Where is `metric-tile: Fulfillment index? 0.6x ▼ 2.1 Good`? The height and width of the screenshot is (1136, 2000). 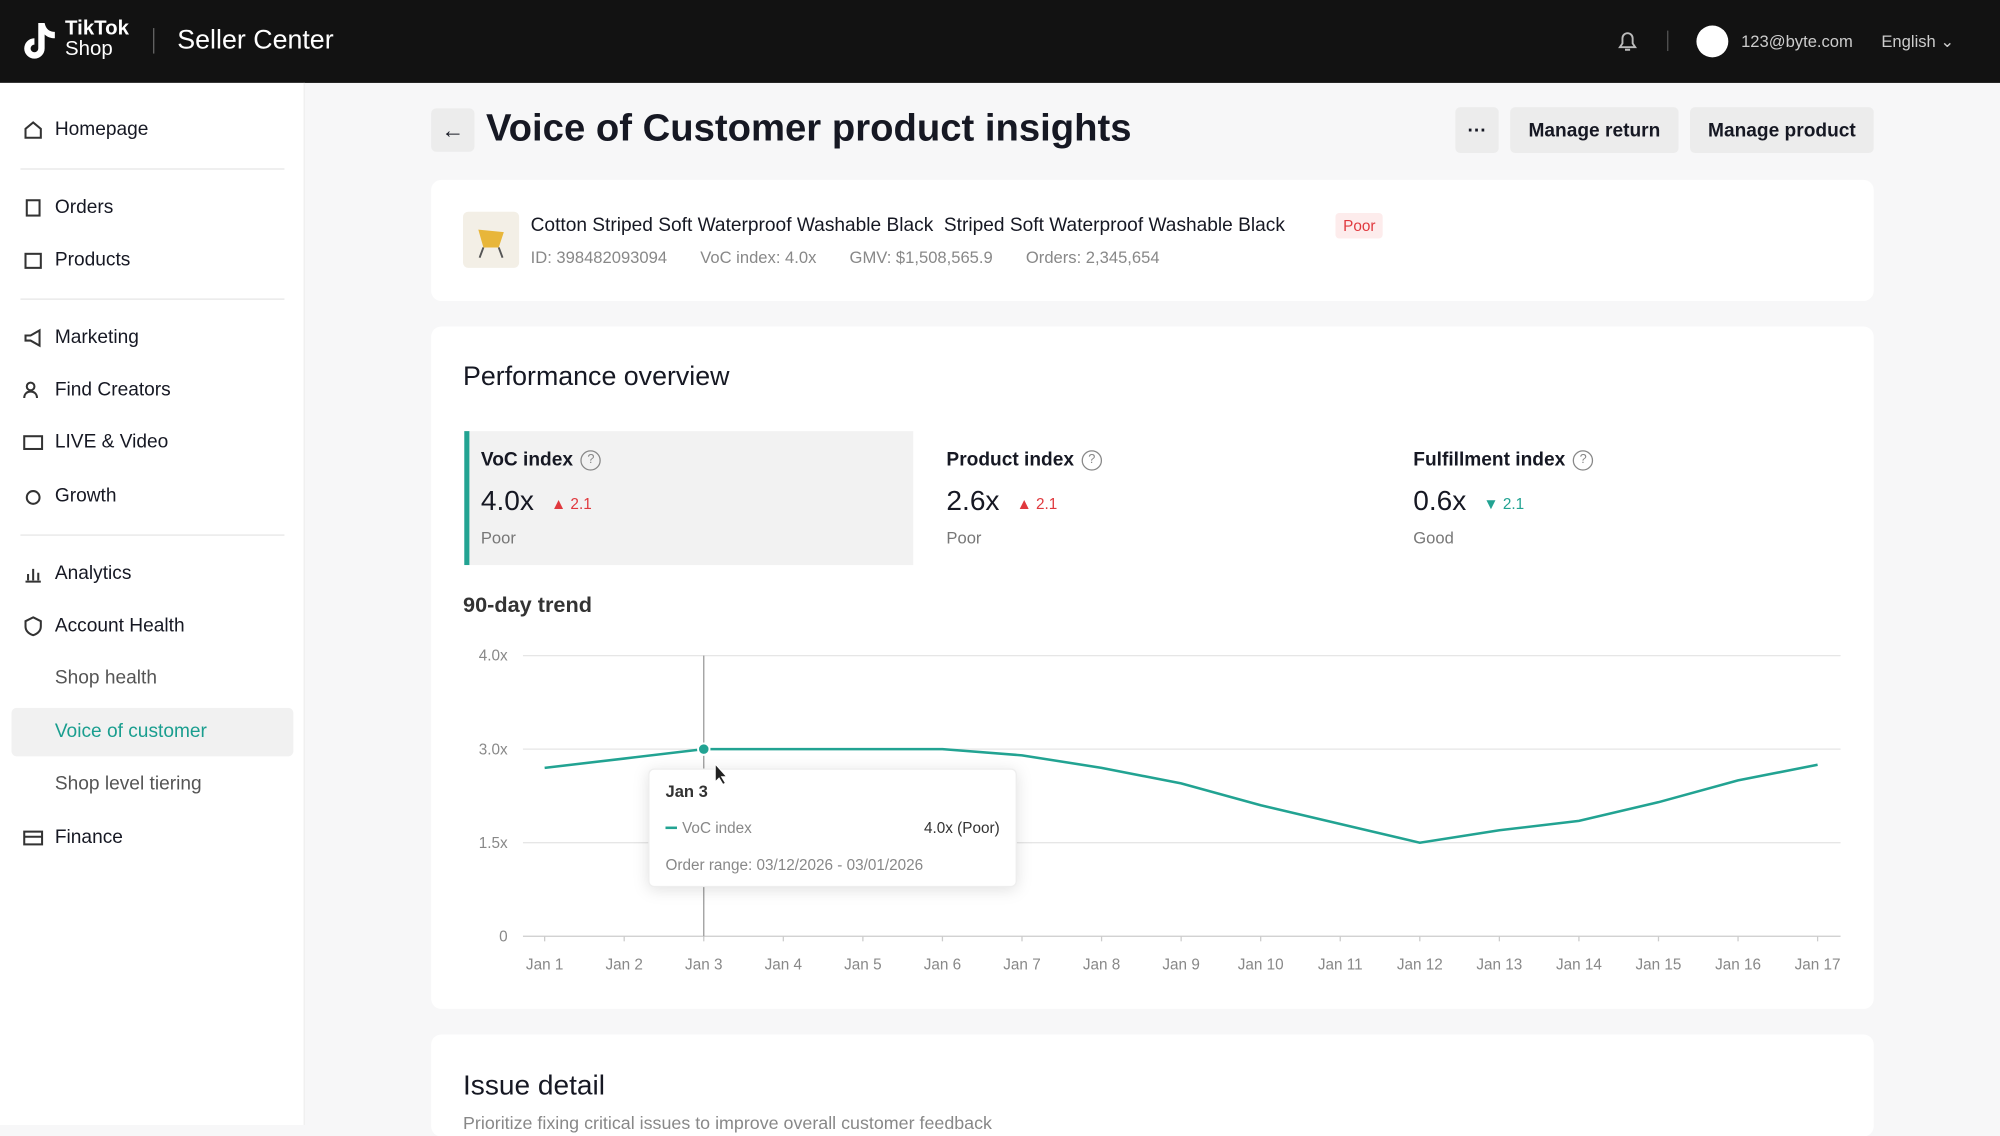
metric-tile: Fulfillment index? 0.6x ▼ 2.1 Good is located at coordinates (1619, 498).